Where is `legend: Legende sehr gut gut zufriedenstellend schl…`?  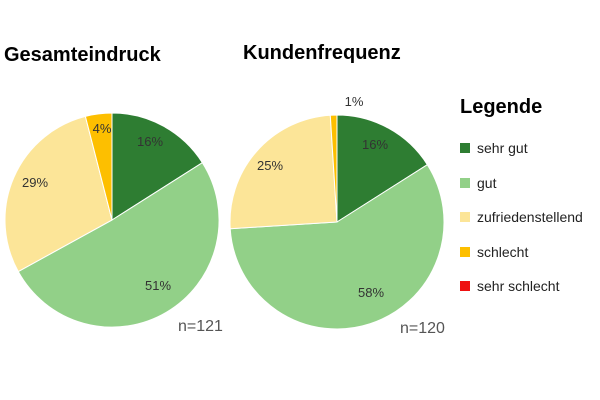 legend: Legende sehr gut gut zufriedenstellend schl… is located at coordinates (521, 200).